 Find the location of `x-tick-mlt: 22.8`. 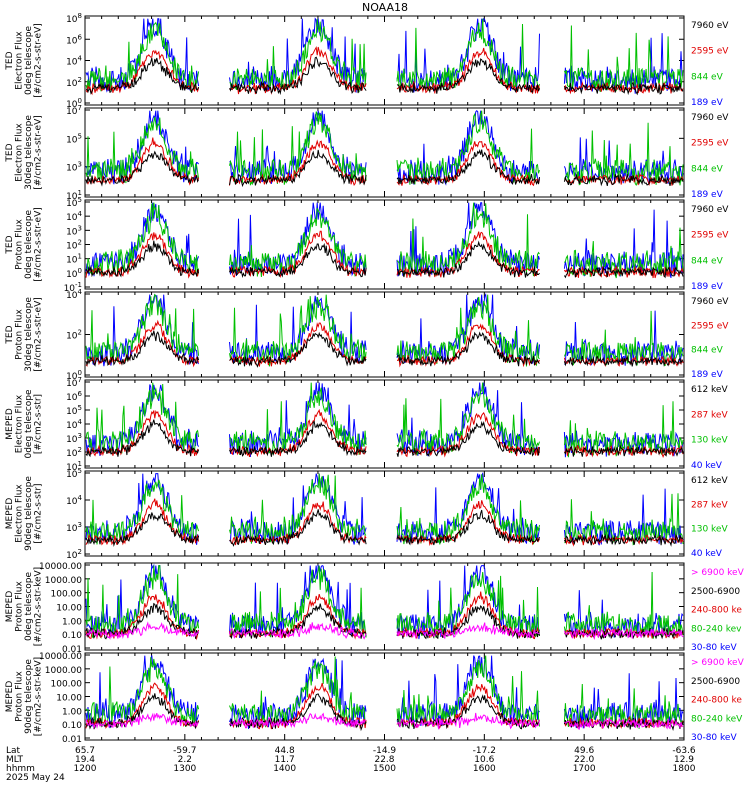

x-tick-mlt: 22.8 is located at coordinates (384, 760).